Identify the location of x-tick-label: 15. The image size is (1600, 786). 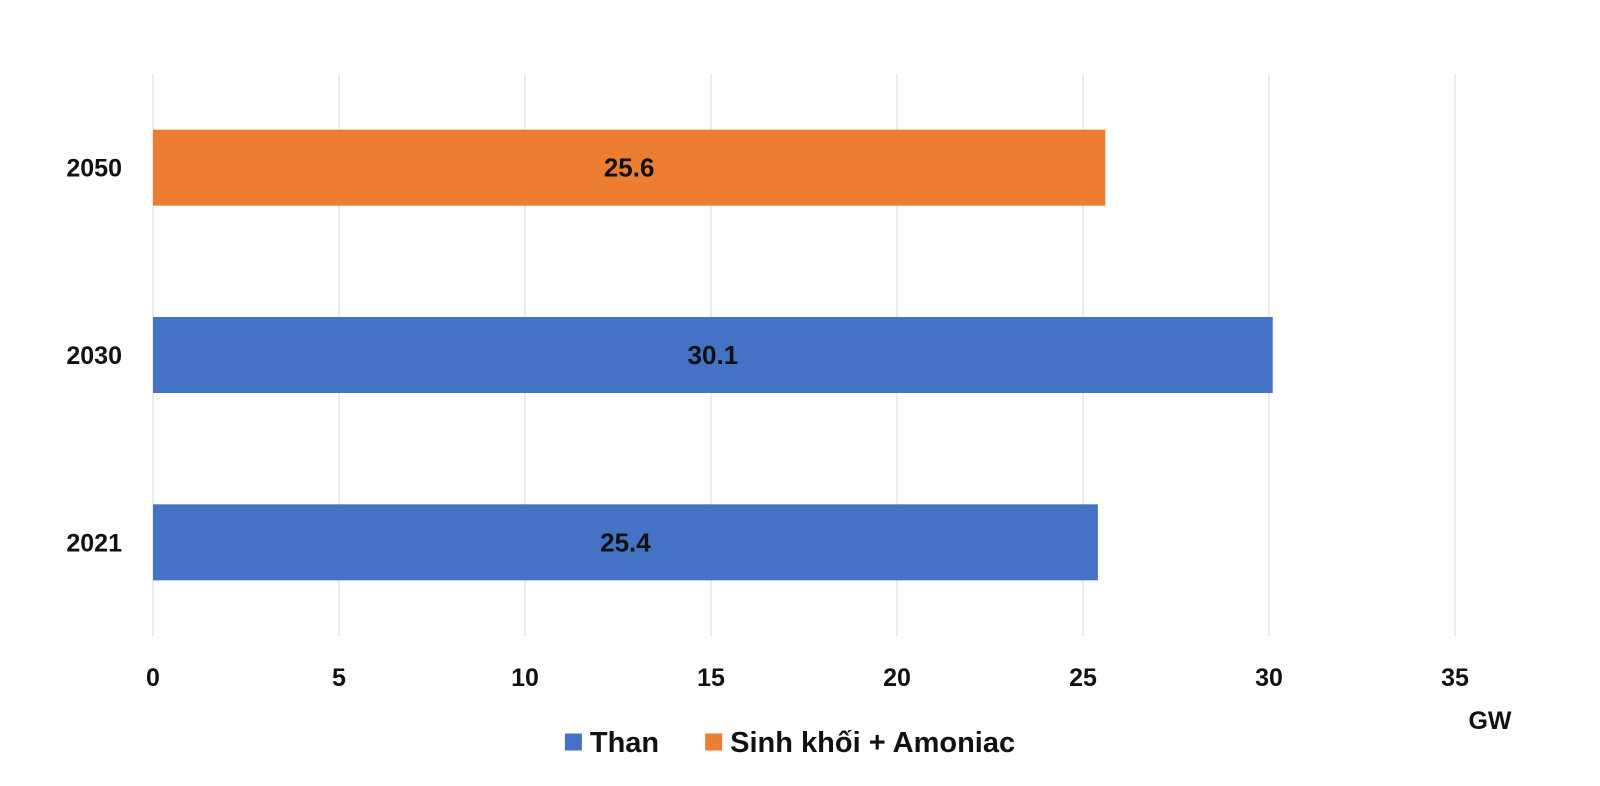
(711, 678).